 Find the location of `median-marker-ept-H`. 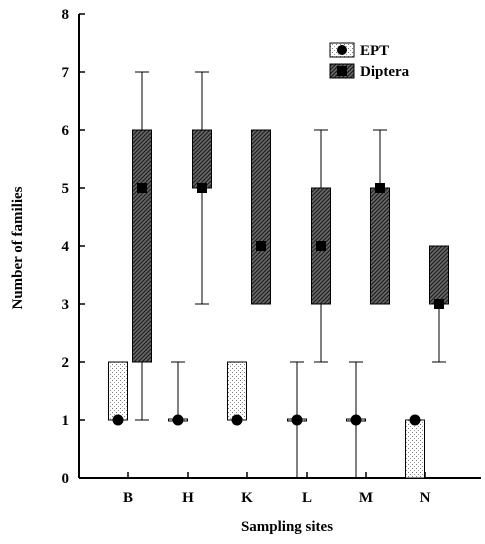

median-marker-ept-H is located at coordinates (178, 420).